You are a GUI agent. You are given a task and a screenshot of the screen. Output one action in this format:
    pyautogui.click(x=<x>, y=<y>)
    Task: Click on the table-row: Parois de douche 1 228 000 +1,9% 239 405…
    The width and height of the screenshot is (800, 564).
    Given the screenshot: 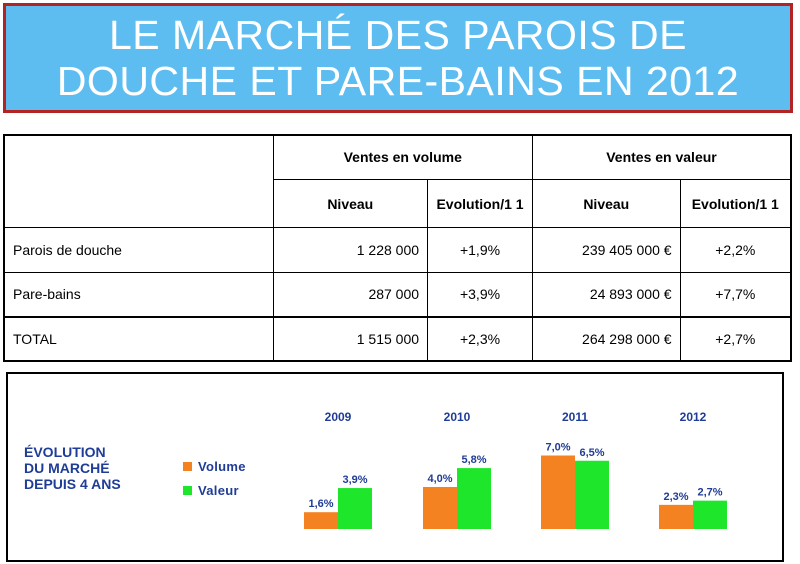 What is the action you would take?
    pyautogui.click(x=397, y=250)
    